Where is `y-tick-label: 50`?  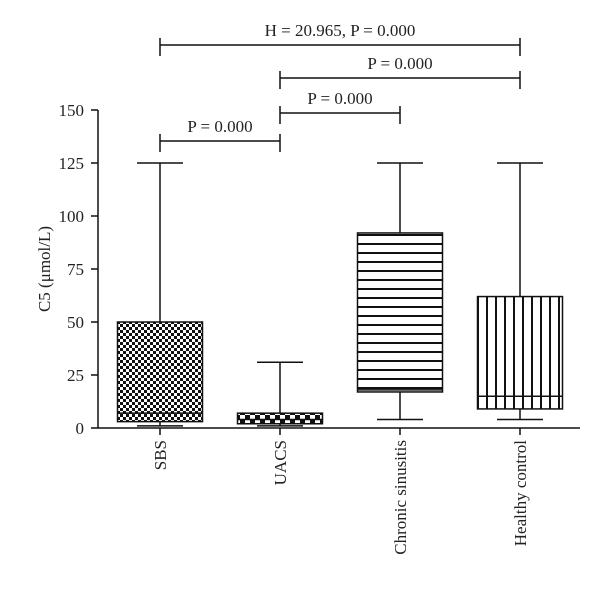 y-tick-label: 50 is located at coordinates (75, 322).